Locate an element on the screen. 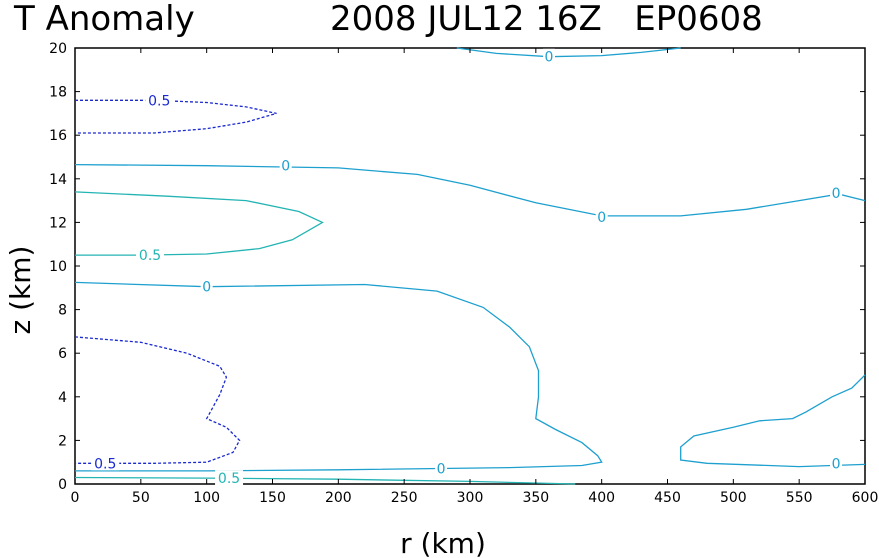 The height and width of the screenshot is (558, 879). x-tick-label: 350 is located at coordinates (535, 498).